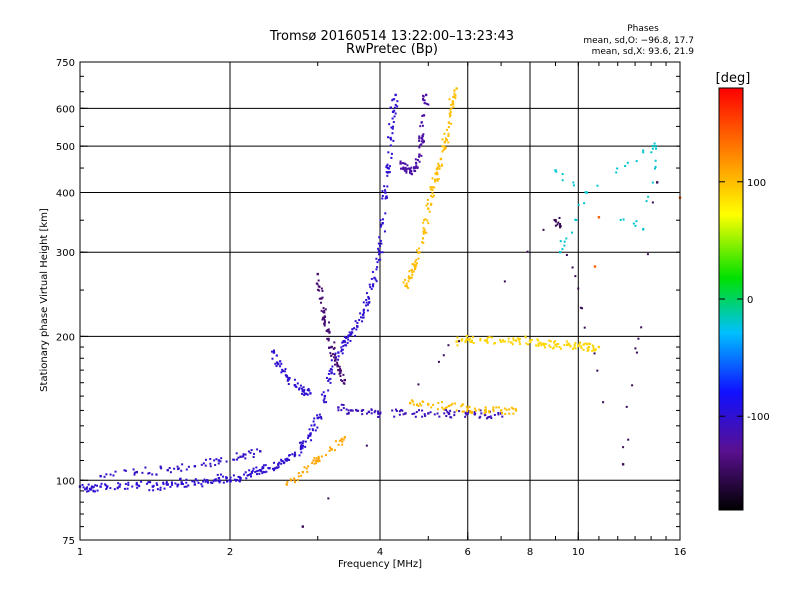 The image size is (800, 600). I want to click on trace-10-echo, so click(641, 327).